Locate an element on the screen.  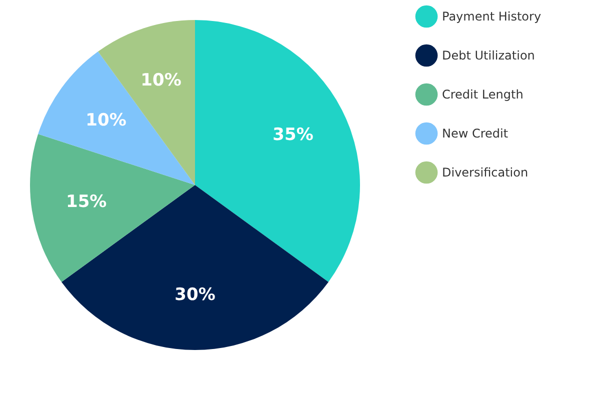
data-label: 30% is located at coordinates (195, 295).